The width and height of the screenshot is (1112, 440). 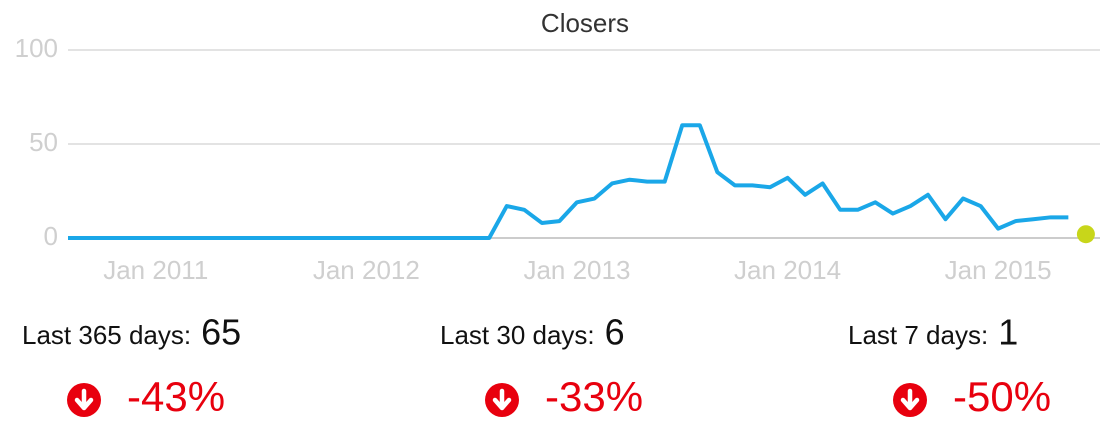 I want to click on stat-change: -50%, so click(x=1002, y=396).